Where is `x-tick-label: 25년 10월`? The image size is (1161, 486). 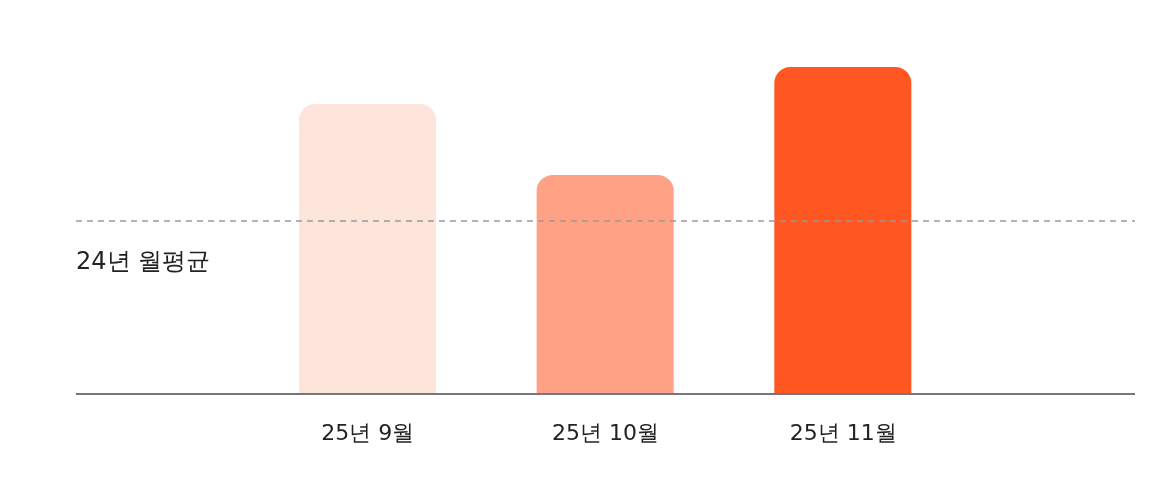
x-tick-label: 25년 10월 is located at coordinates (605, 432).